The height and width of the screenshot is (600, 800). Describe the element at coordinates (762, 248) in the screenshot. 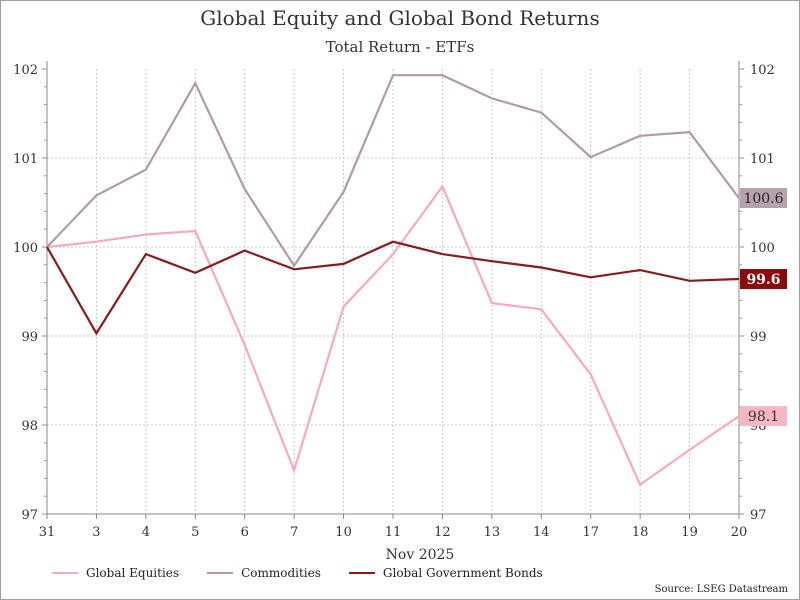

I see `y-tick-label-right: 100` at that location.